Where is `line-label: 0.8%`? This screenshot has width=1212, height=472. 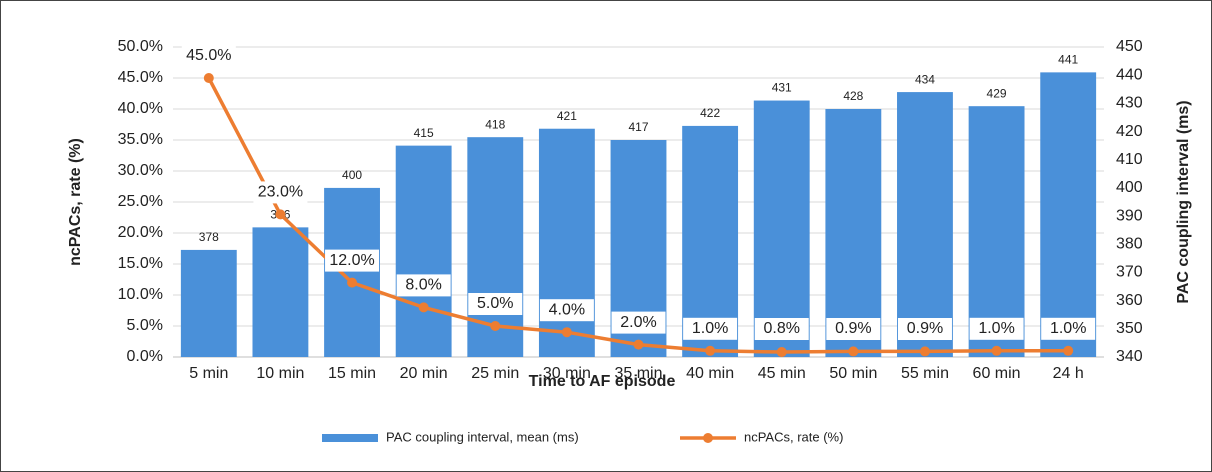 line-label: 0.8% is located at coordinates (781, 328).